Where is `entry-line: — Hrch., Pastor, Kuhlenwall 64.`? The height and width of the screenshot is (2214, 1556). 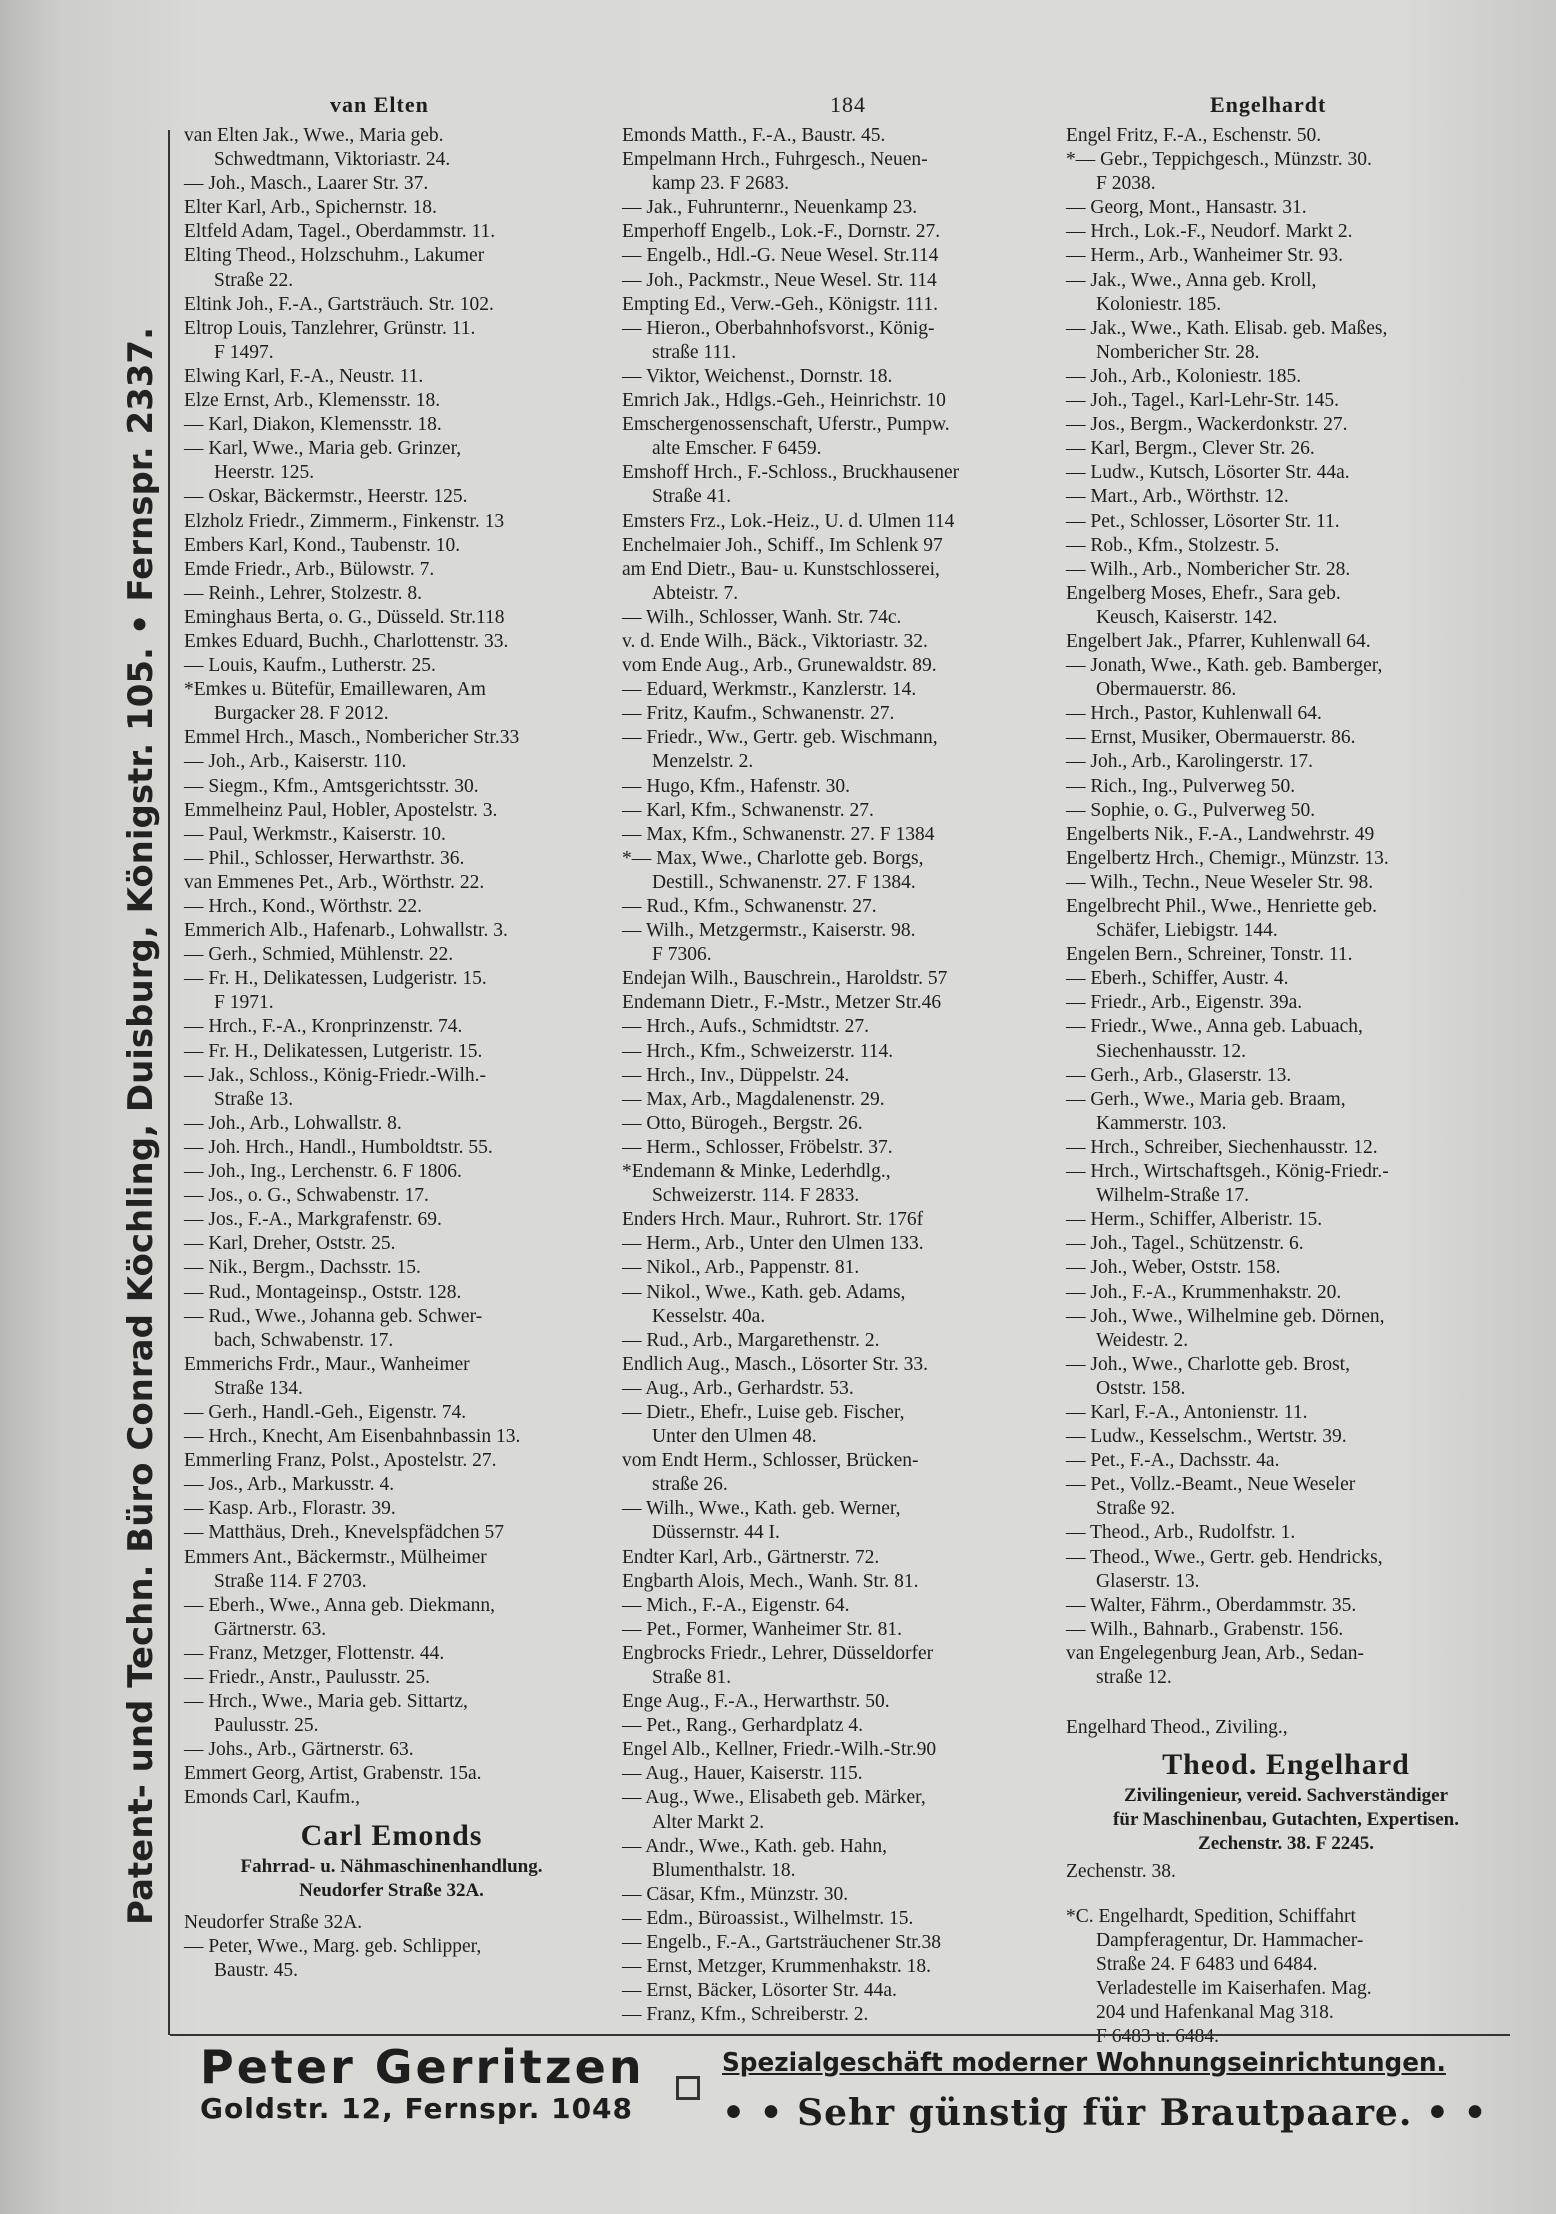
entry-line: — Hrch., Pastor, Kuhlenwall 64. is located at coordinates (1194, 714).